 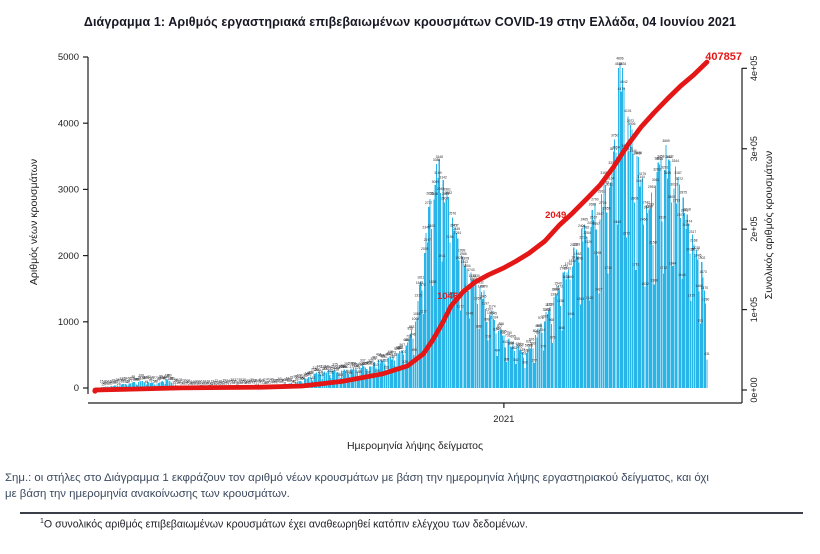 What do you see at coordinates (281, 382) in the screenshot?
I see `svg-text: 54` at bounding box center [281, 382].